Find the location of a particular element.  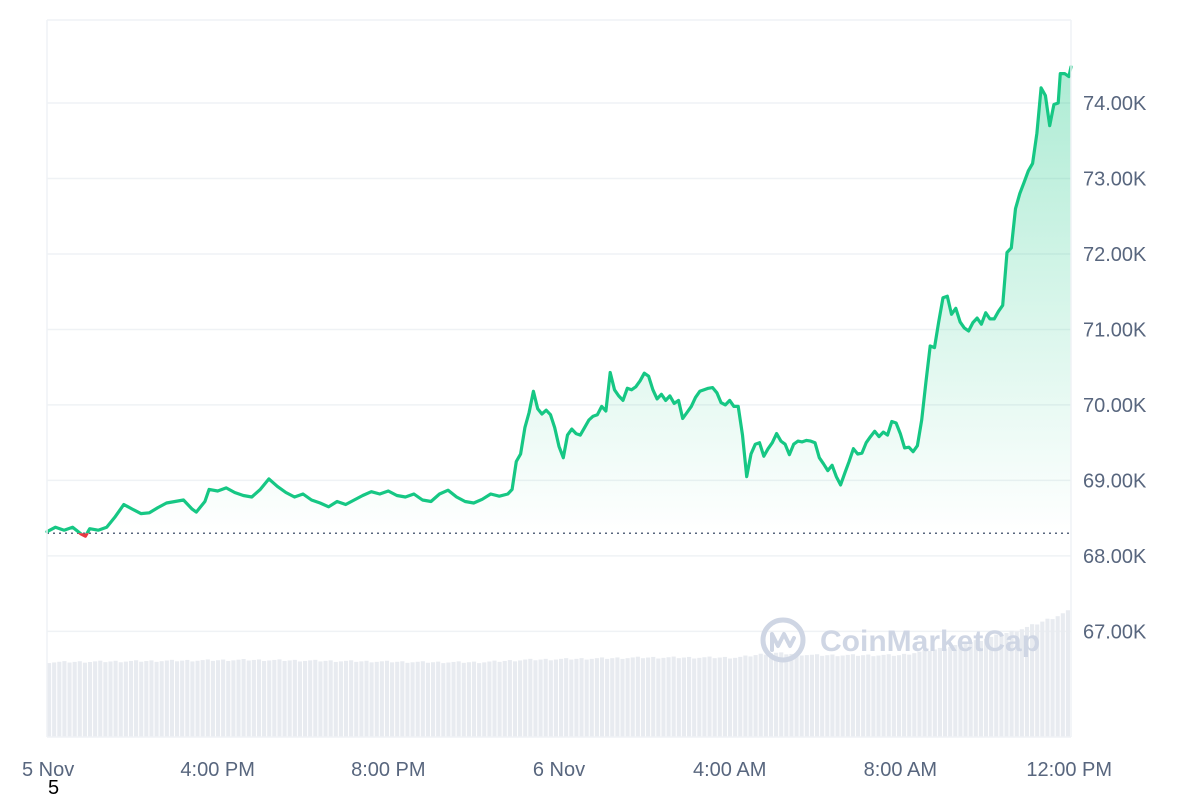

y-tick-label: 68.00K is located at coordinates (1115, 557).